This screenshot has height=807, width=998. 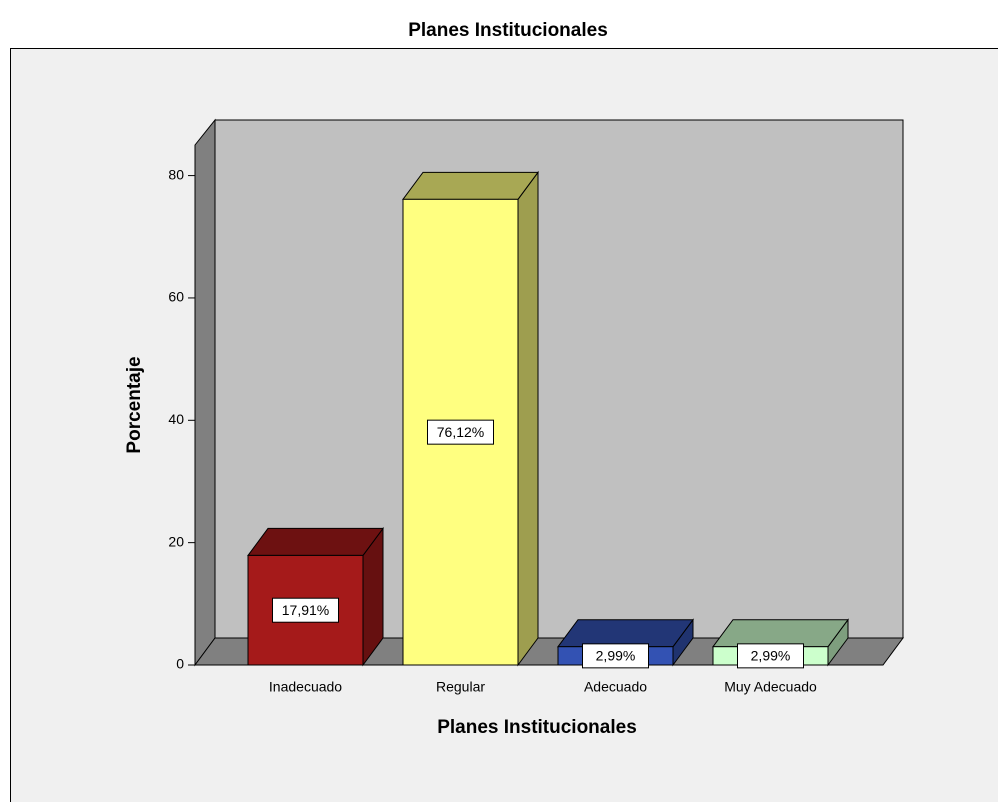 I want to click on left-wall, so click(x=205, y=392).